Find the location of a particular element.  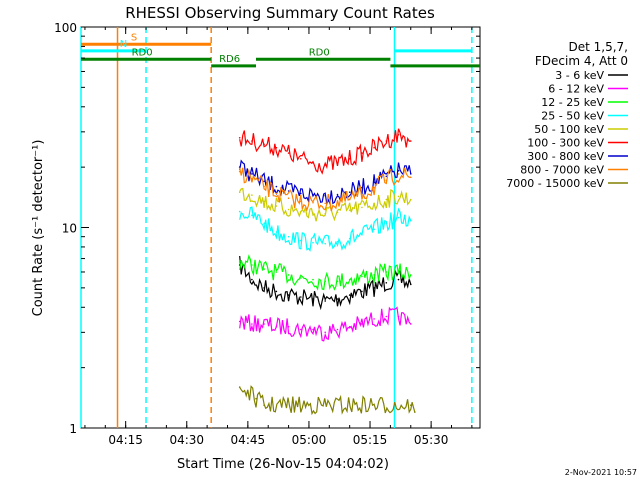

legend-header-line-2: FDecim 4, Att 0 is located at coordinates (581, 61).